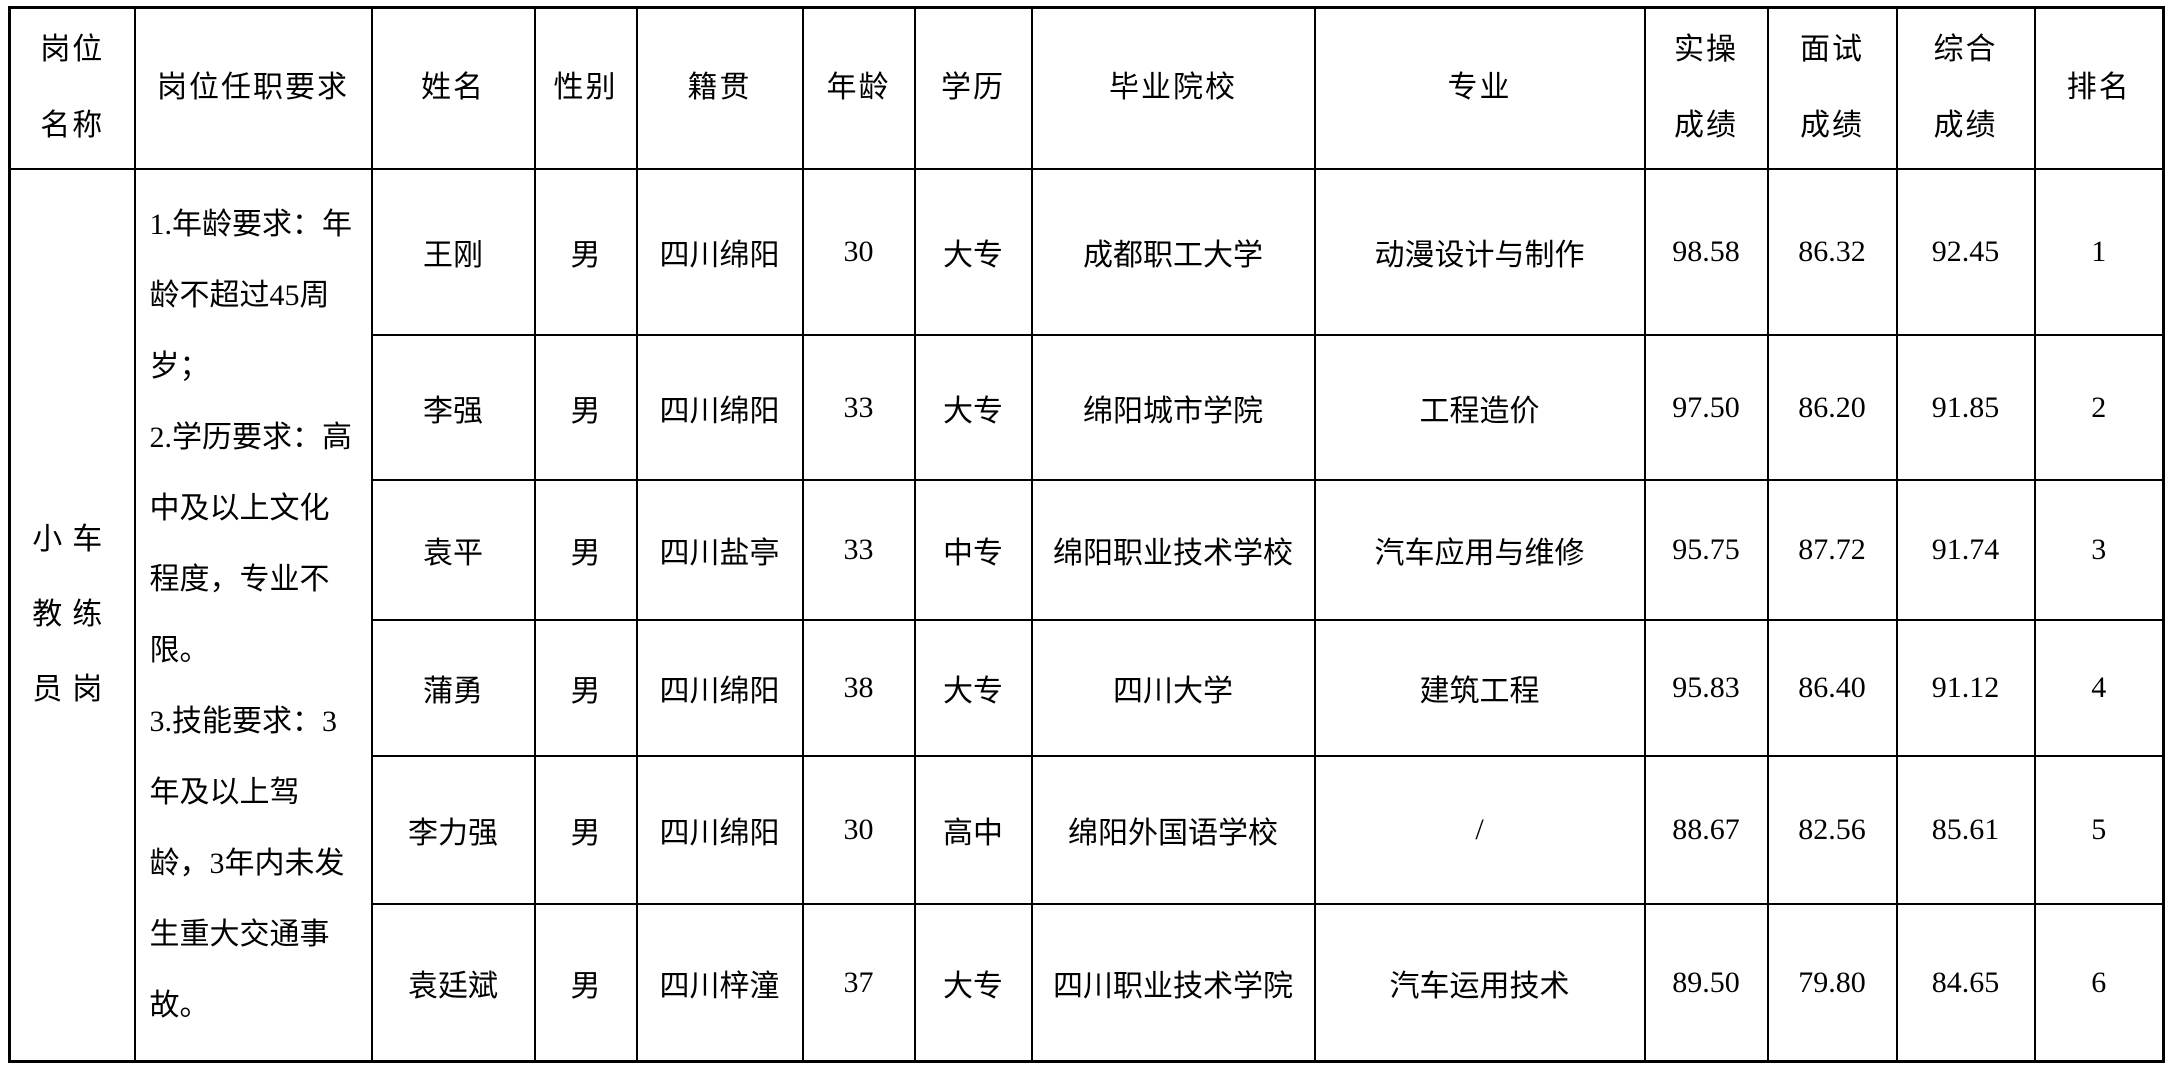 The image size is (2170, 1071). Describe the element at coordinates (2099, 251) in the screenshot. I see `cell-rank: 1` at that location.